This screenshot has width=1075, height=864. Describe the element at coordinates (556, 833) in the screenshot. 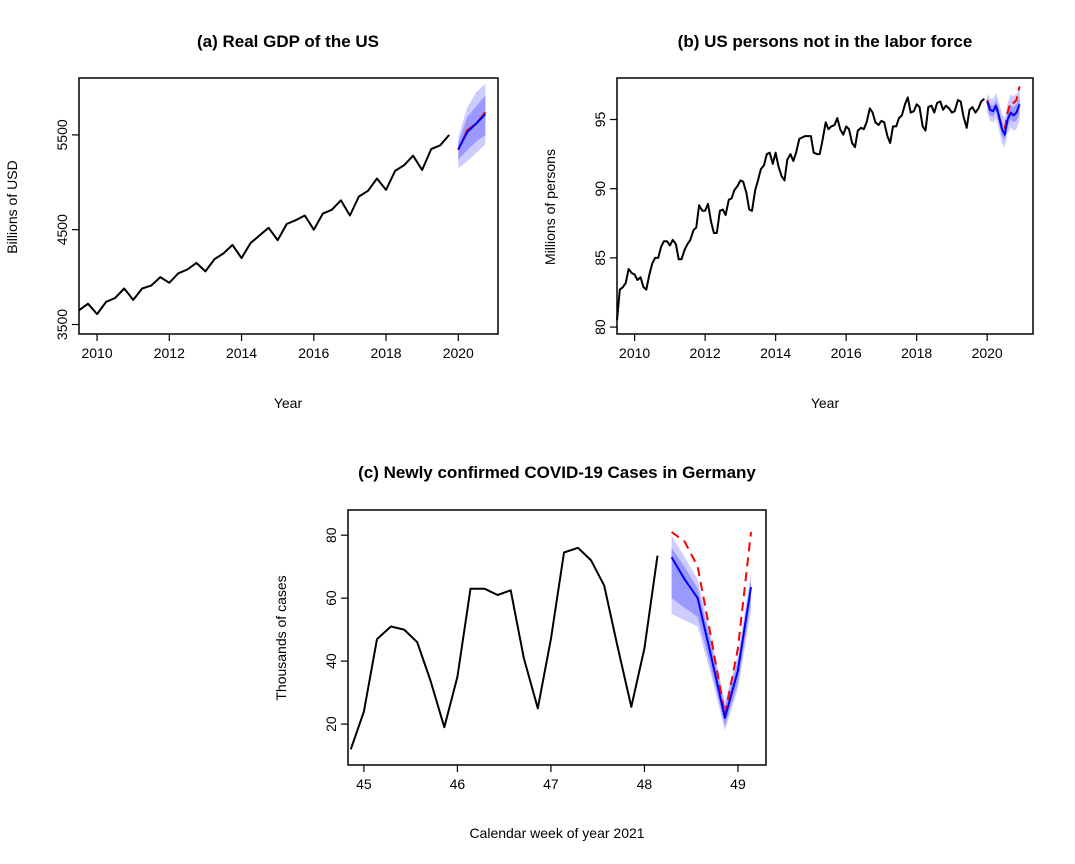

I see `x-axis-label: Calendar week of year 2021` at that location.